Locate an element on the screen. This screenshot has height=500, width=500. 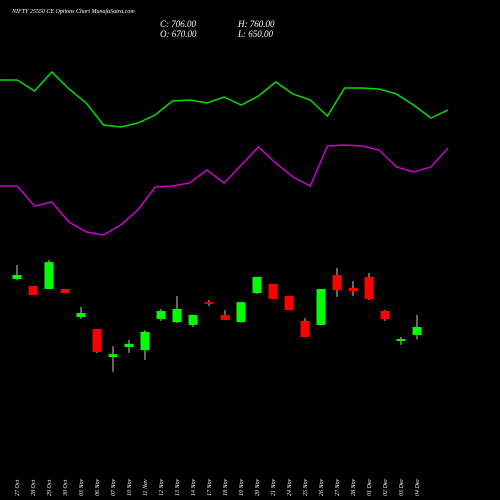
x-tick-label: 27 Nov is located at coordinates (338, 487).